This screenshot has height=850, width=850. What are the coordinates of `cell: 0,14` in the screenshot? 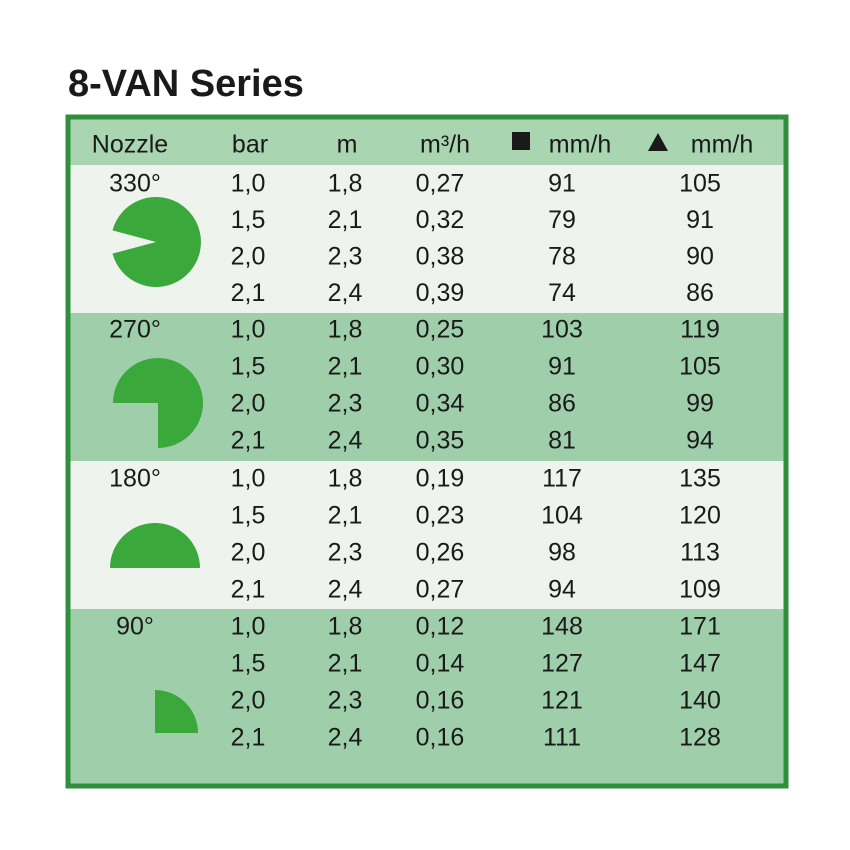 It's located at (440, 664).